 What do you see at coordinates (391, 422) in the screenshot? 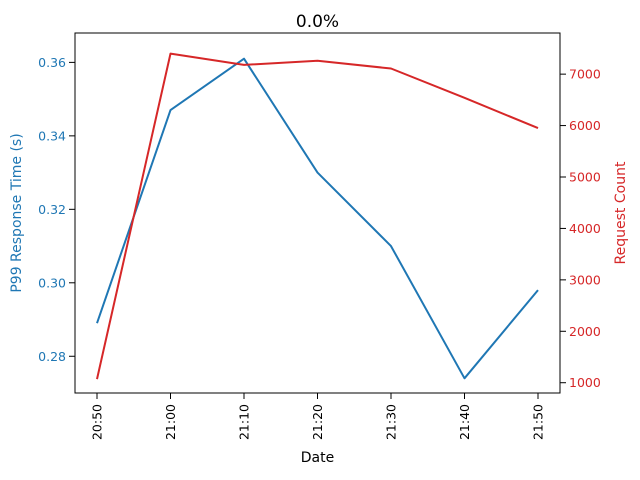
I see `x-tick-label: 21:30` at bounding box center [391, 422].